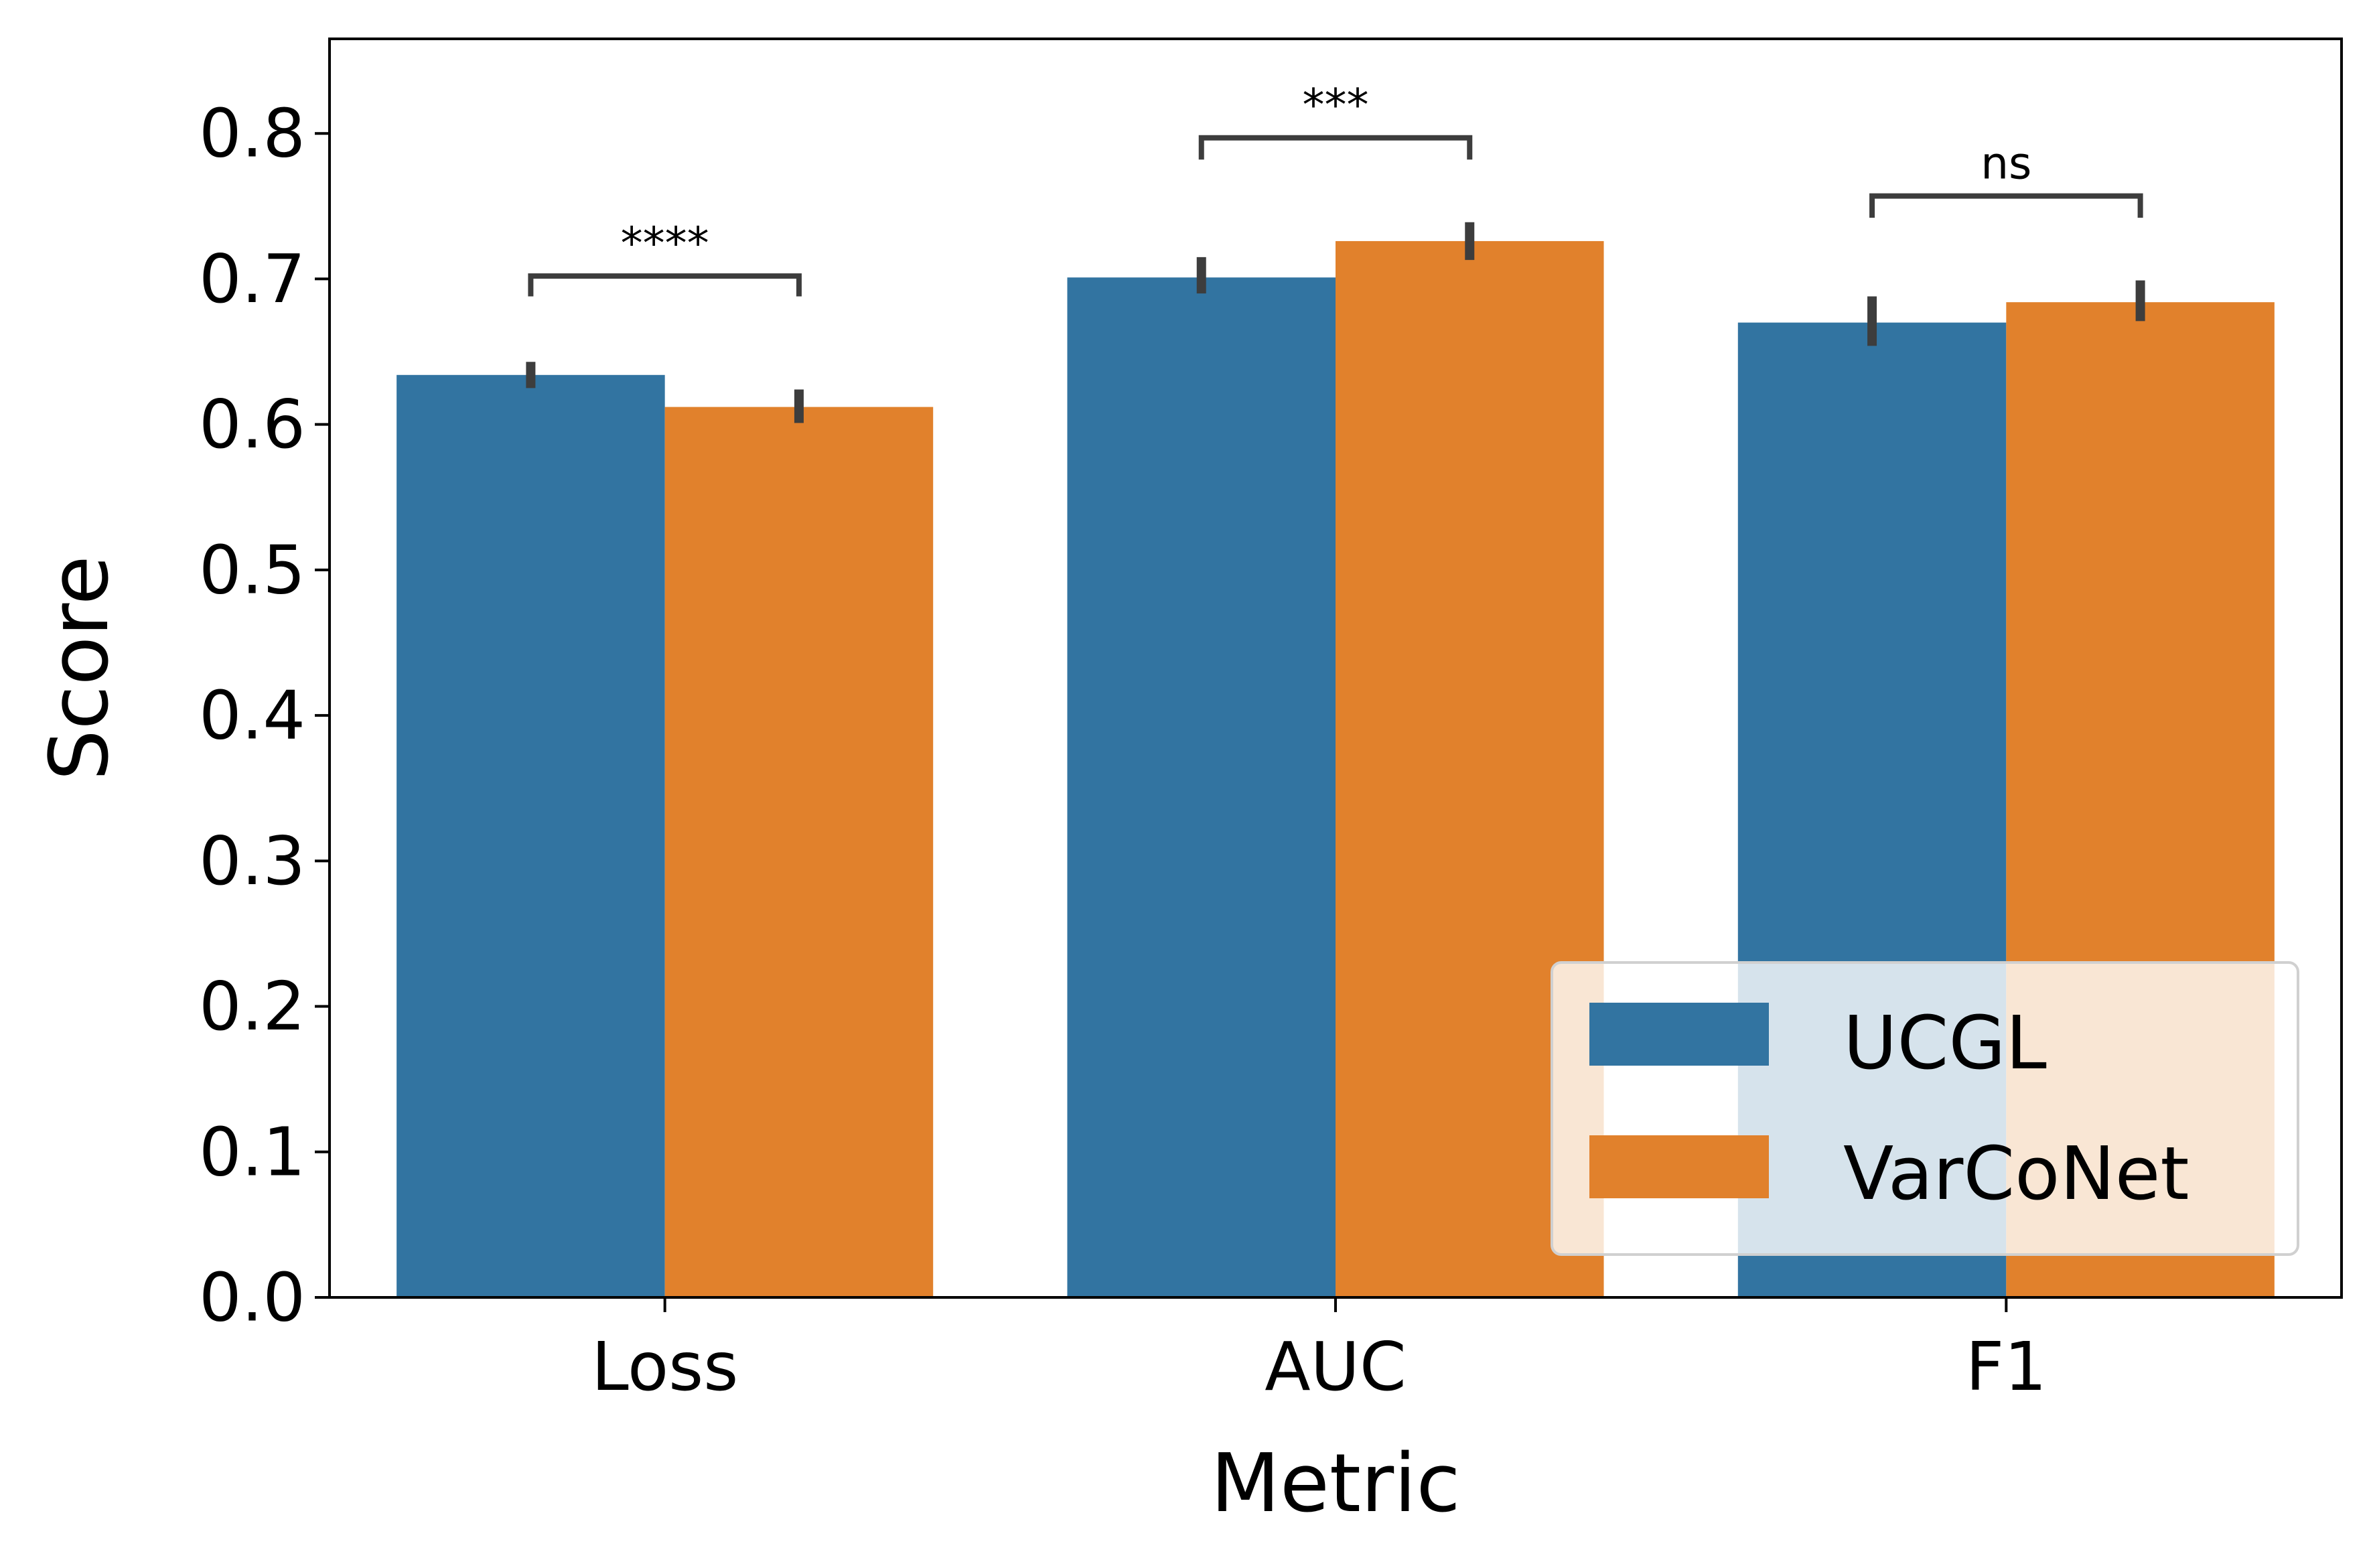  Describe the element at coordinates (1679, 1034) in the screenshot. I see `legend-swatch-ucgl` at that location.